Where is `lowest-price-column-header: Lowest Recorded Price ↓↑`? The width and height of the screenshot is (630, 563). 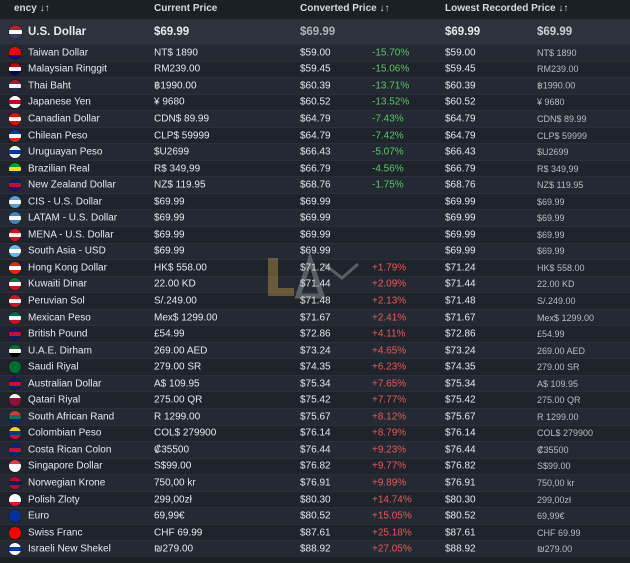
lowest-price-column-header: Lowest Recorded Price ↓↑ is located at coordinates (507, 8).